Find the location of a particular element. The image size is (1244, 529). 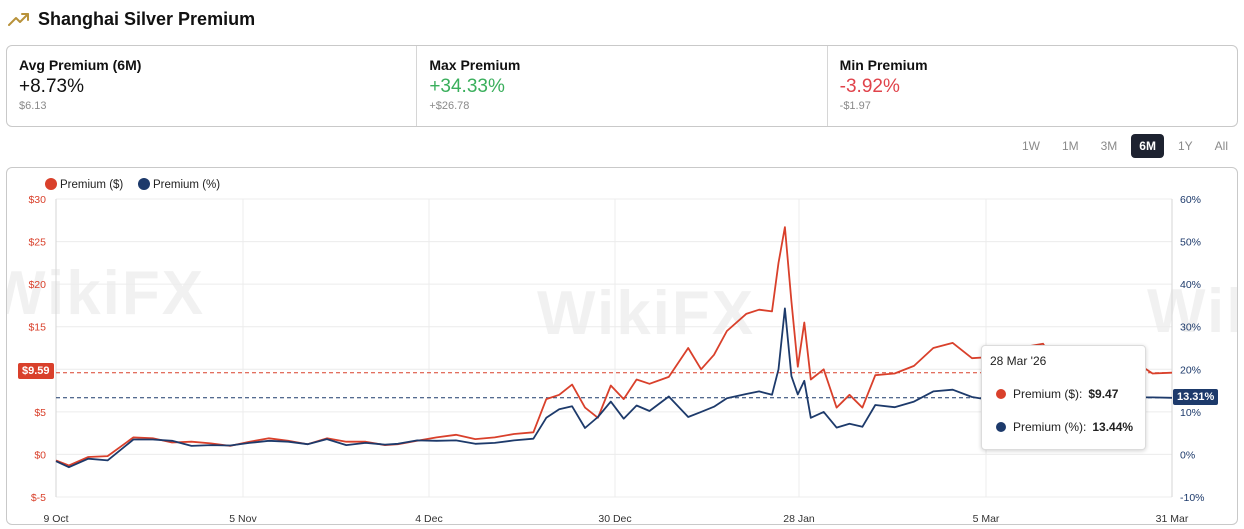

y-right-tick-label: -10% is located at coordinates (1192, 498).